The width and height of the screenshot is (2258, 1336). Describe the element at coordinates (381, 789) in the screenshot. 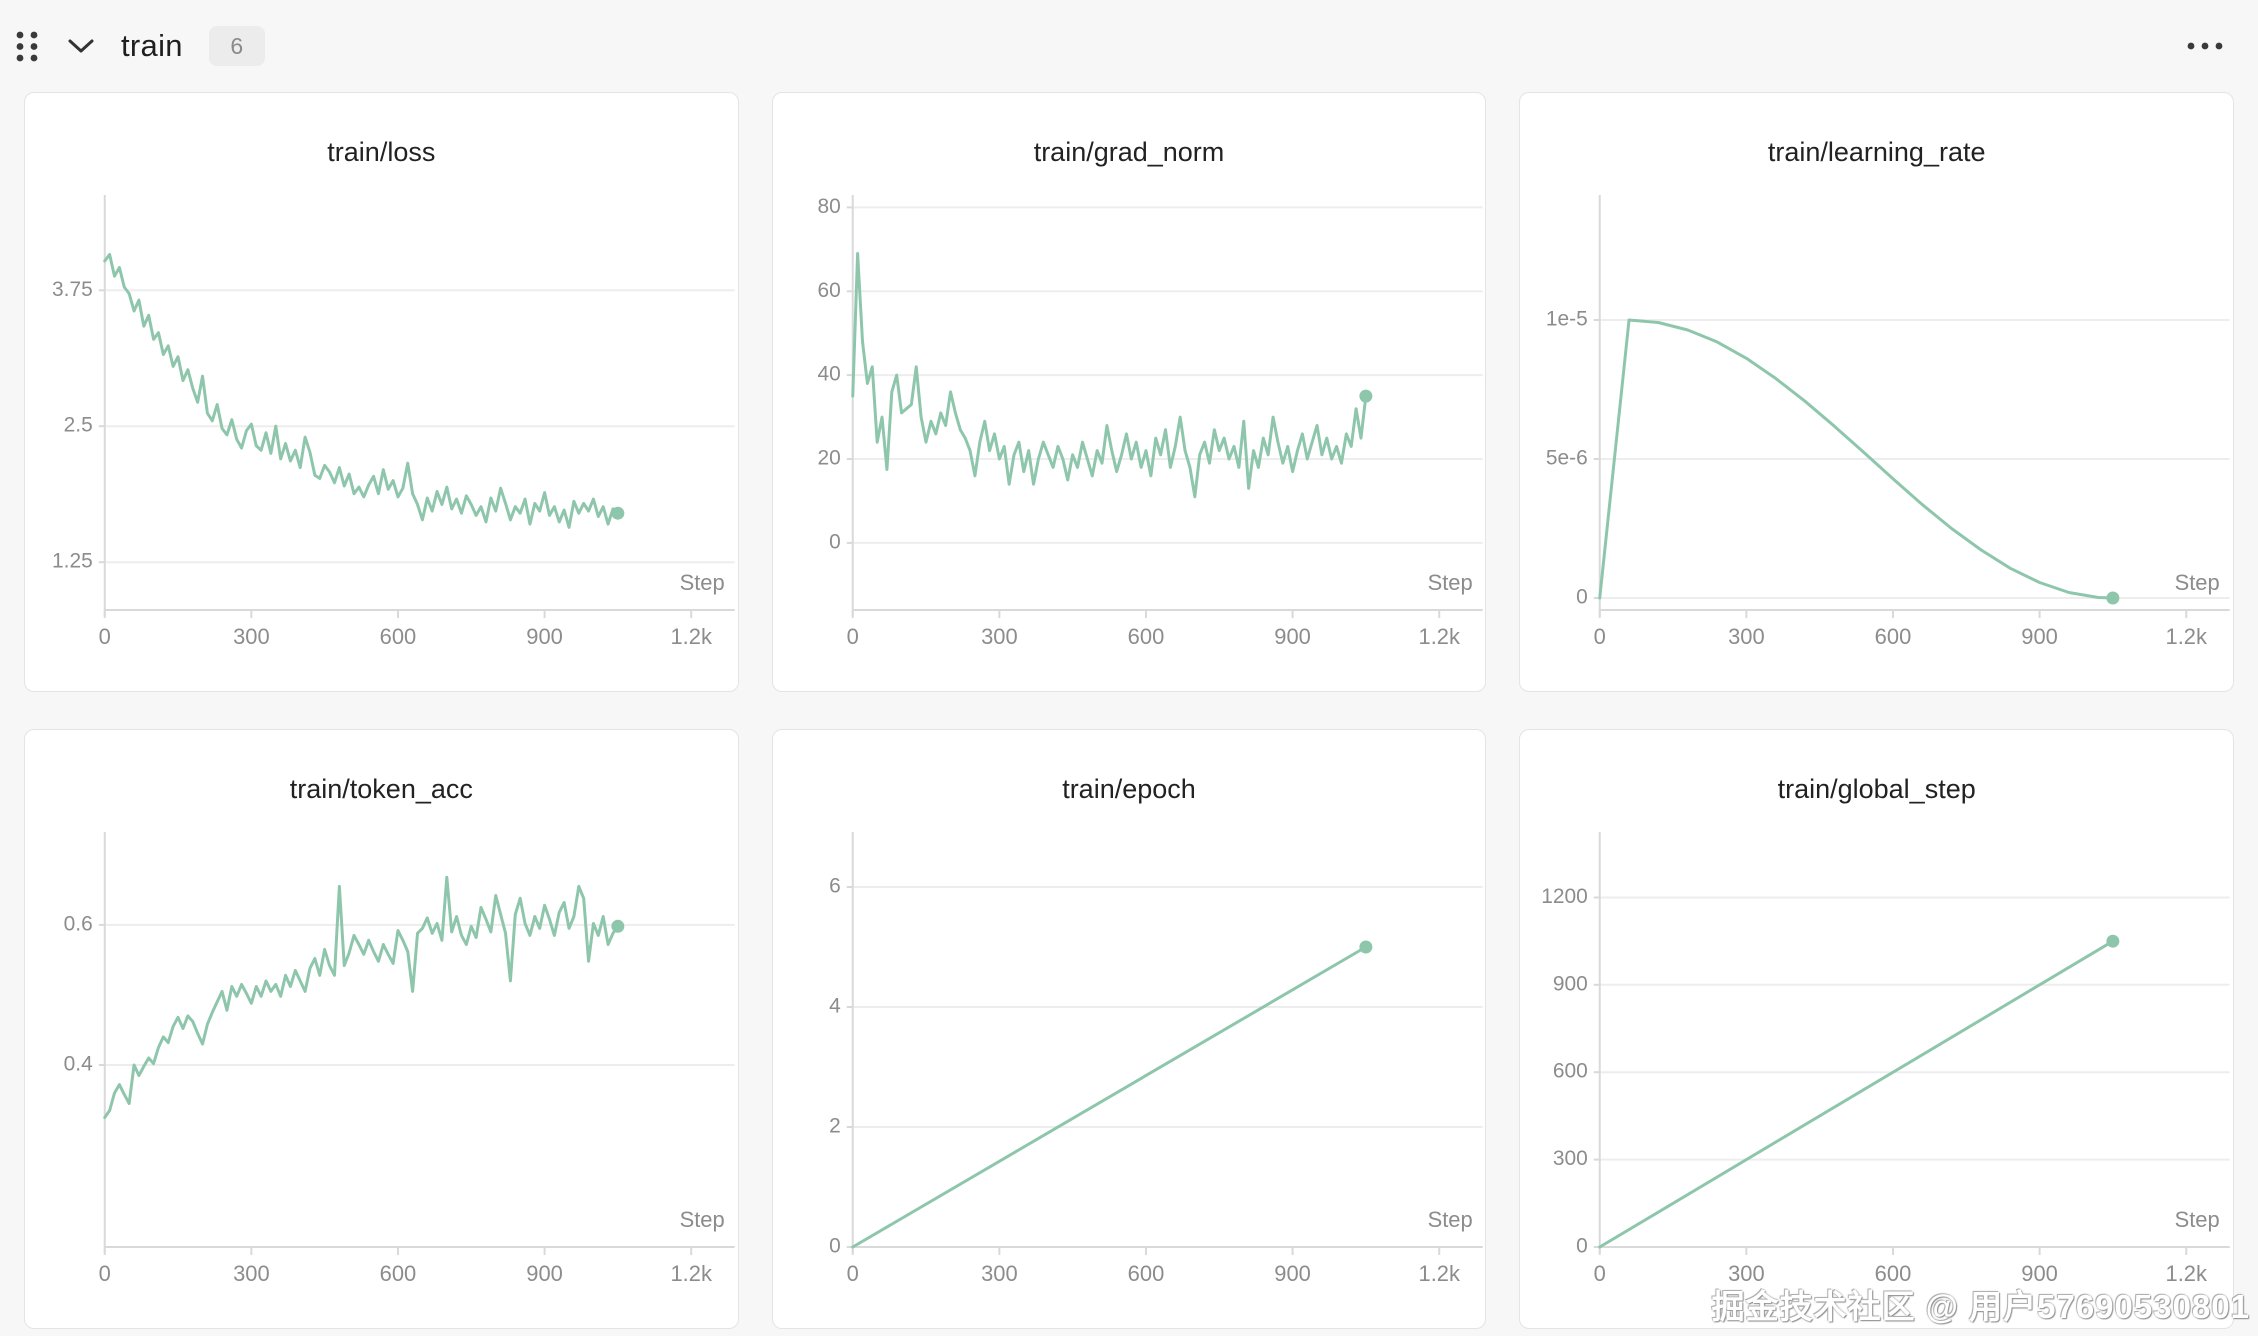

I see `chart-title: train/token_acc` at that location.